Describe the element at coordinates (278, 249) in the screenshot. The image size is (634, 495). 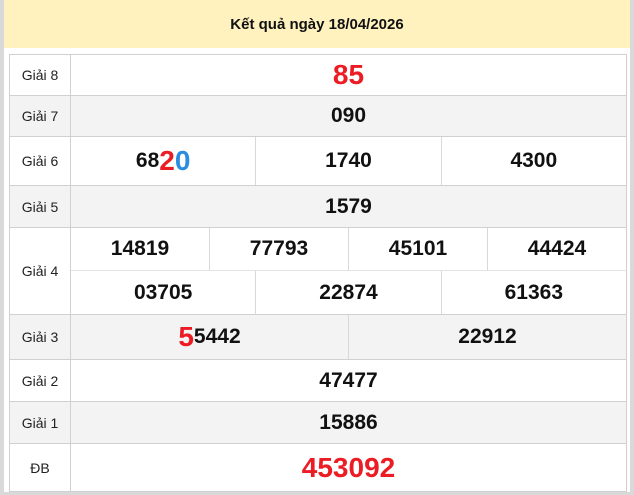
I see `prize-value: 77793` at that location.